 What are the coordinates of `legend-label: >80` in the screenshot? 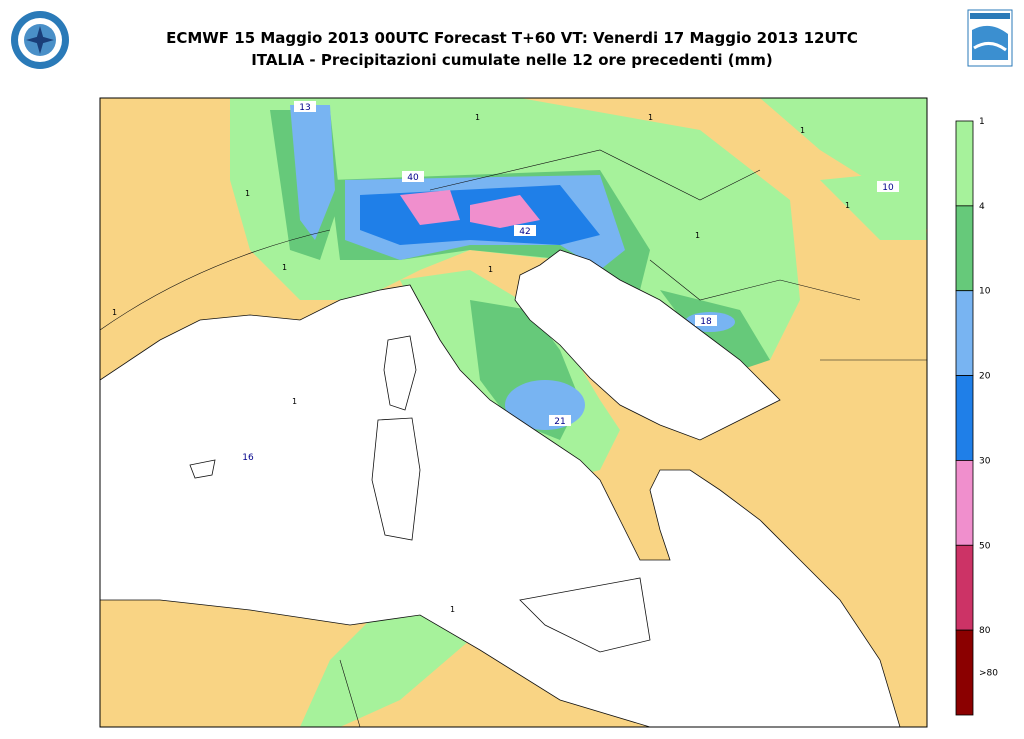 It's located at (988, 674).